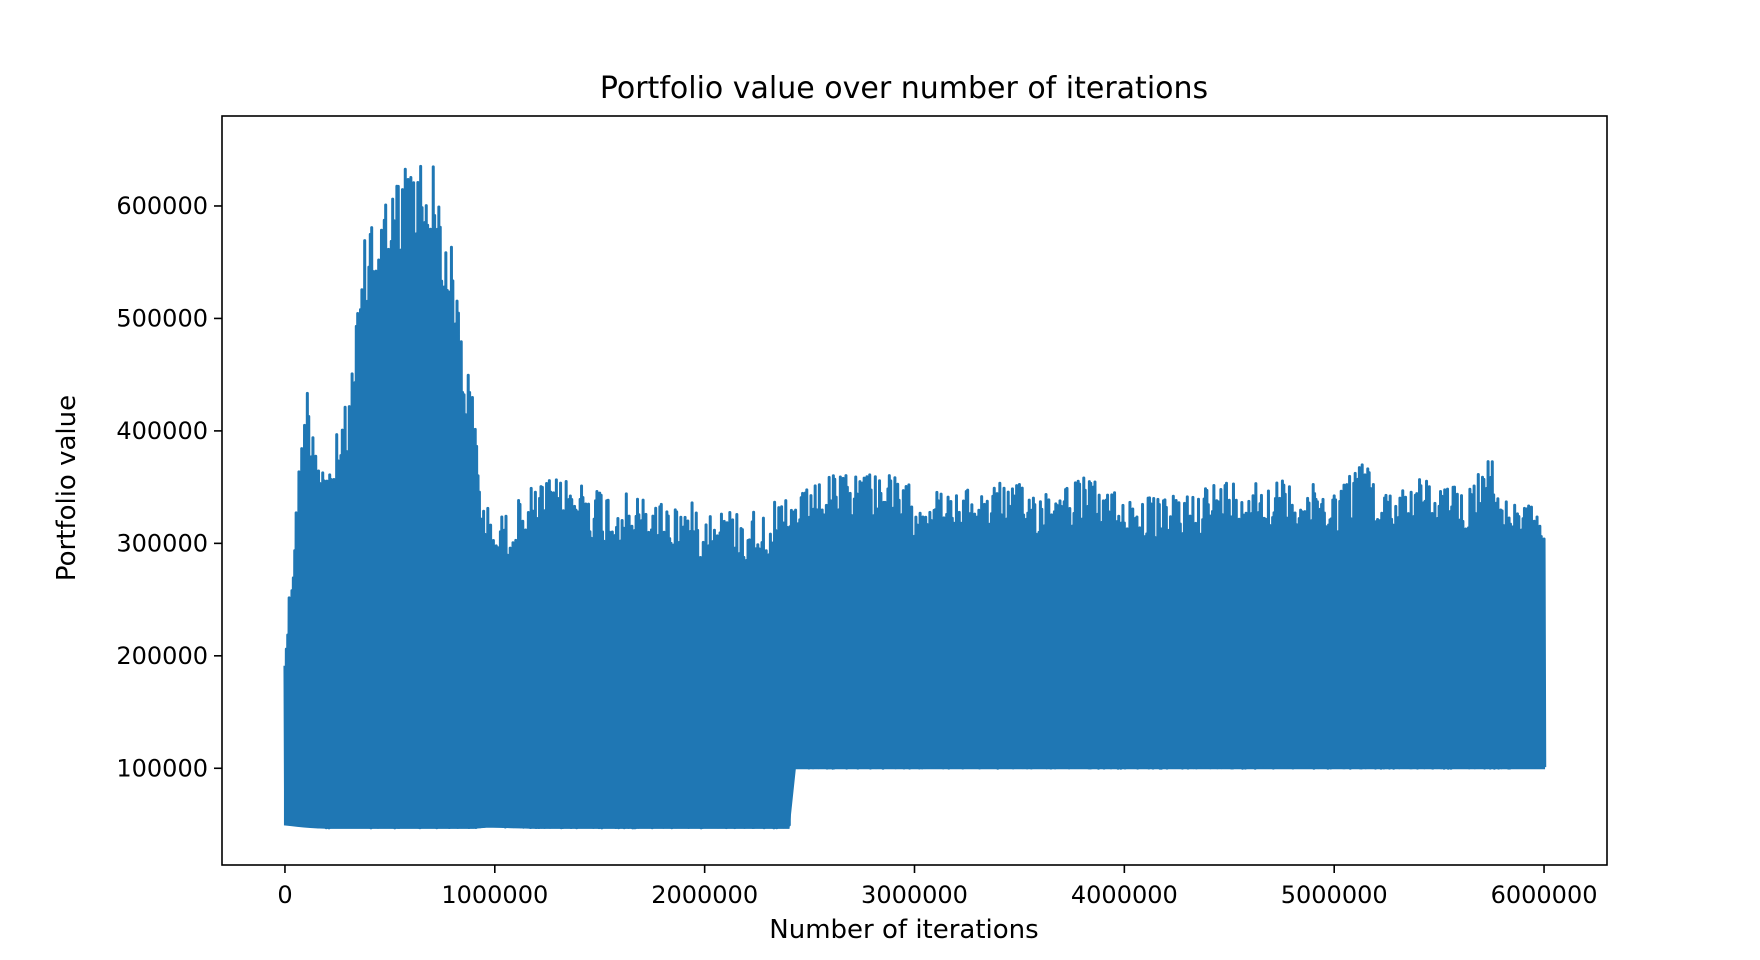 Image resolution: width=1760 pixels, height=960 pixels. What do you see at coordinates (162, 768) in the screenshot?
I see `y-tick-label: 100000` at bounding box center [162, 768].